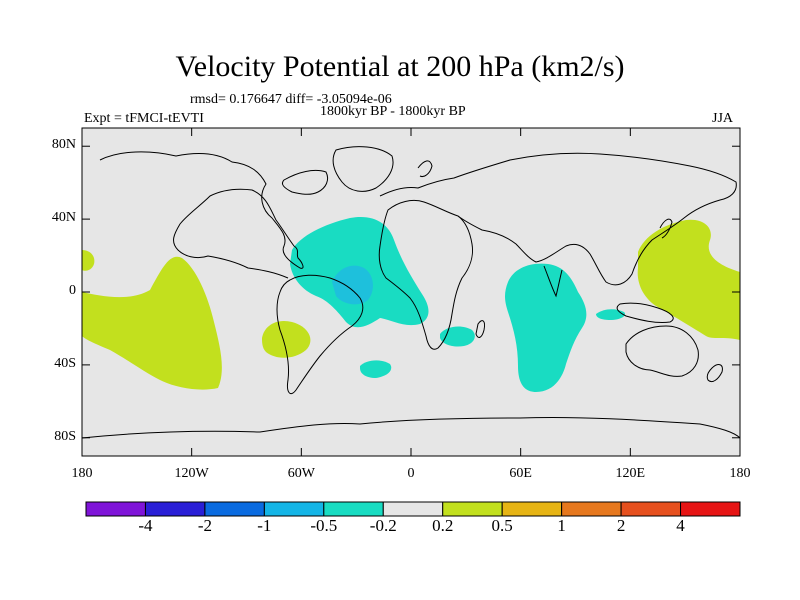  What do you see at coordinates (286, 339) in the screenshot?
I see `south-america-positive-region` at bounding box center [286, 339].